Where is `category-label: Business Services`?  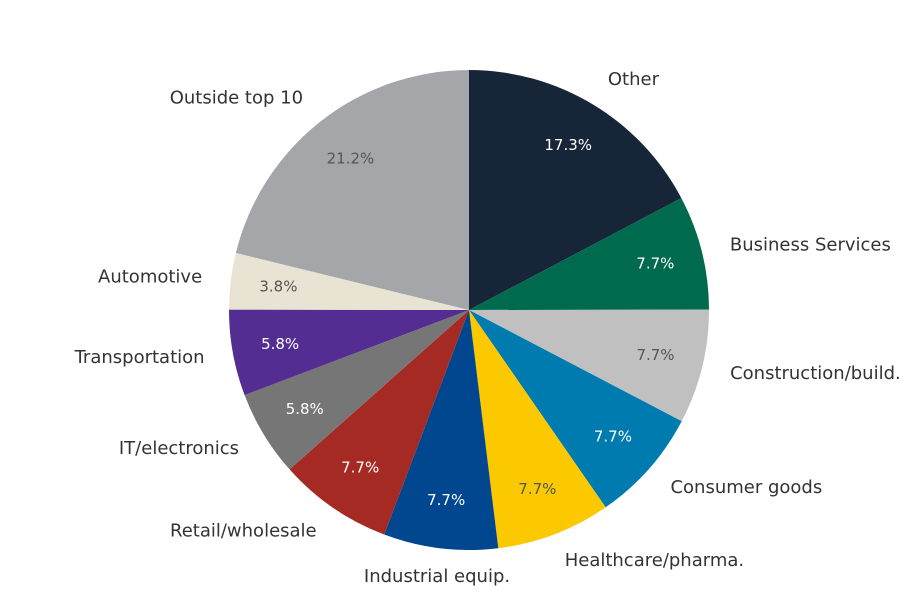 category-label: Business Services is located at coordinates (810, 244).